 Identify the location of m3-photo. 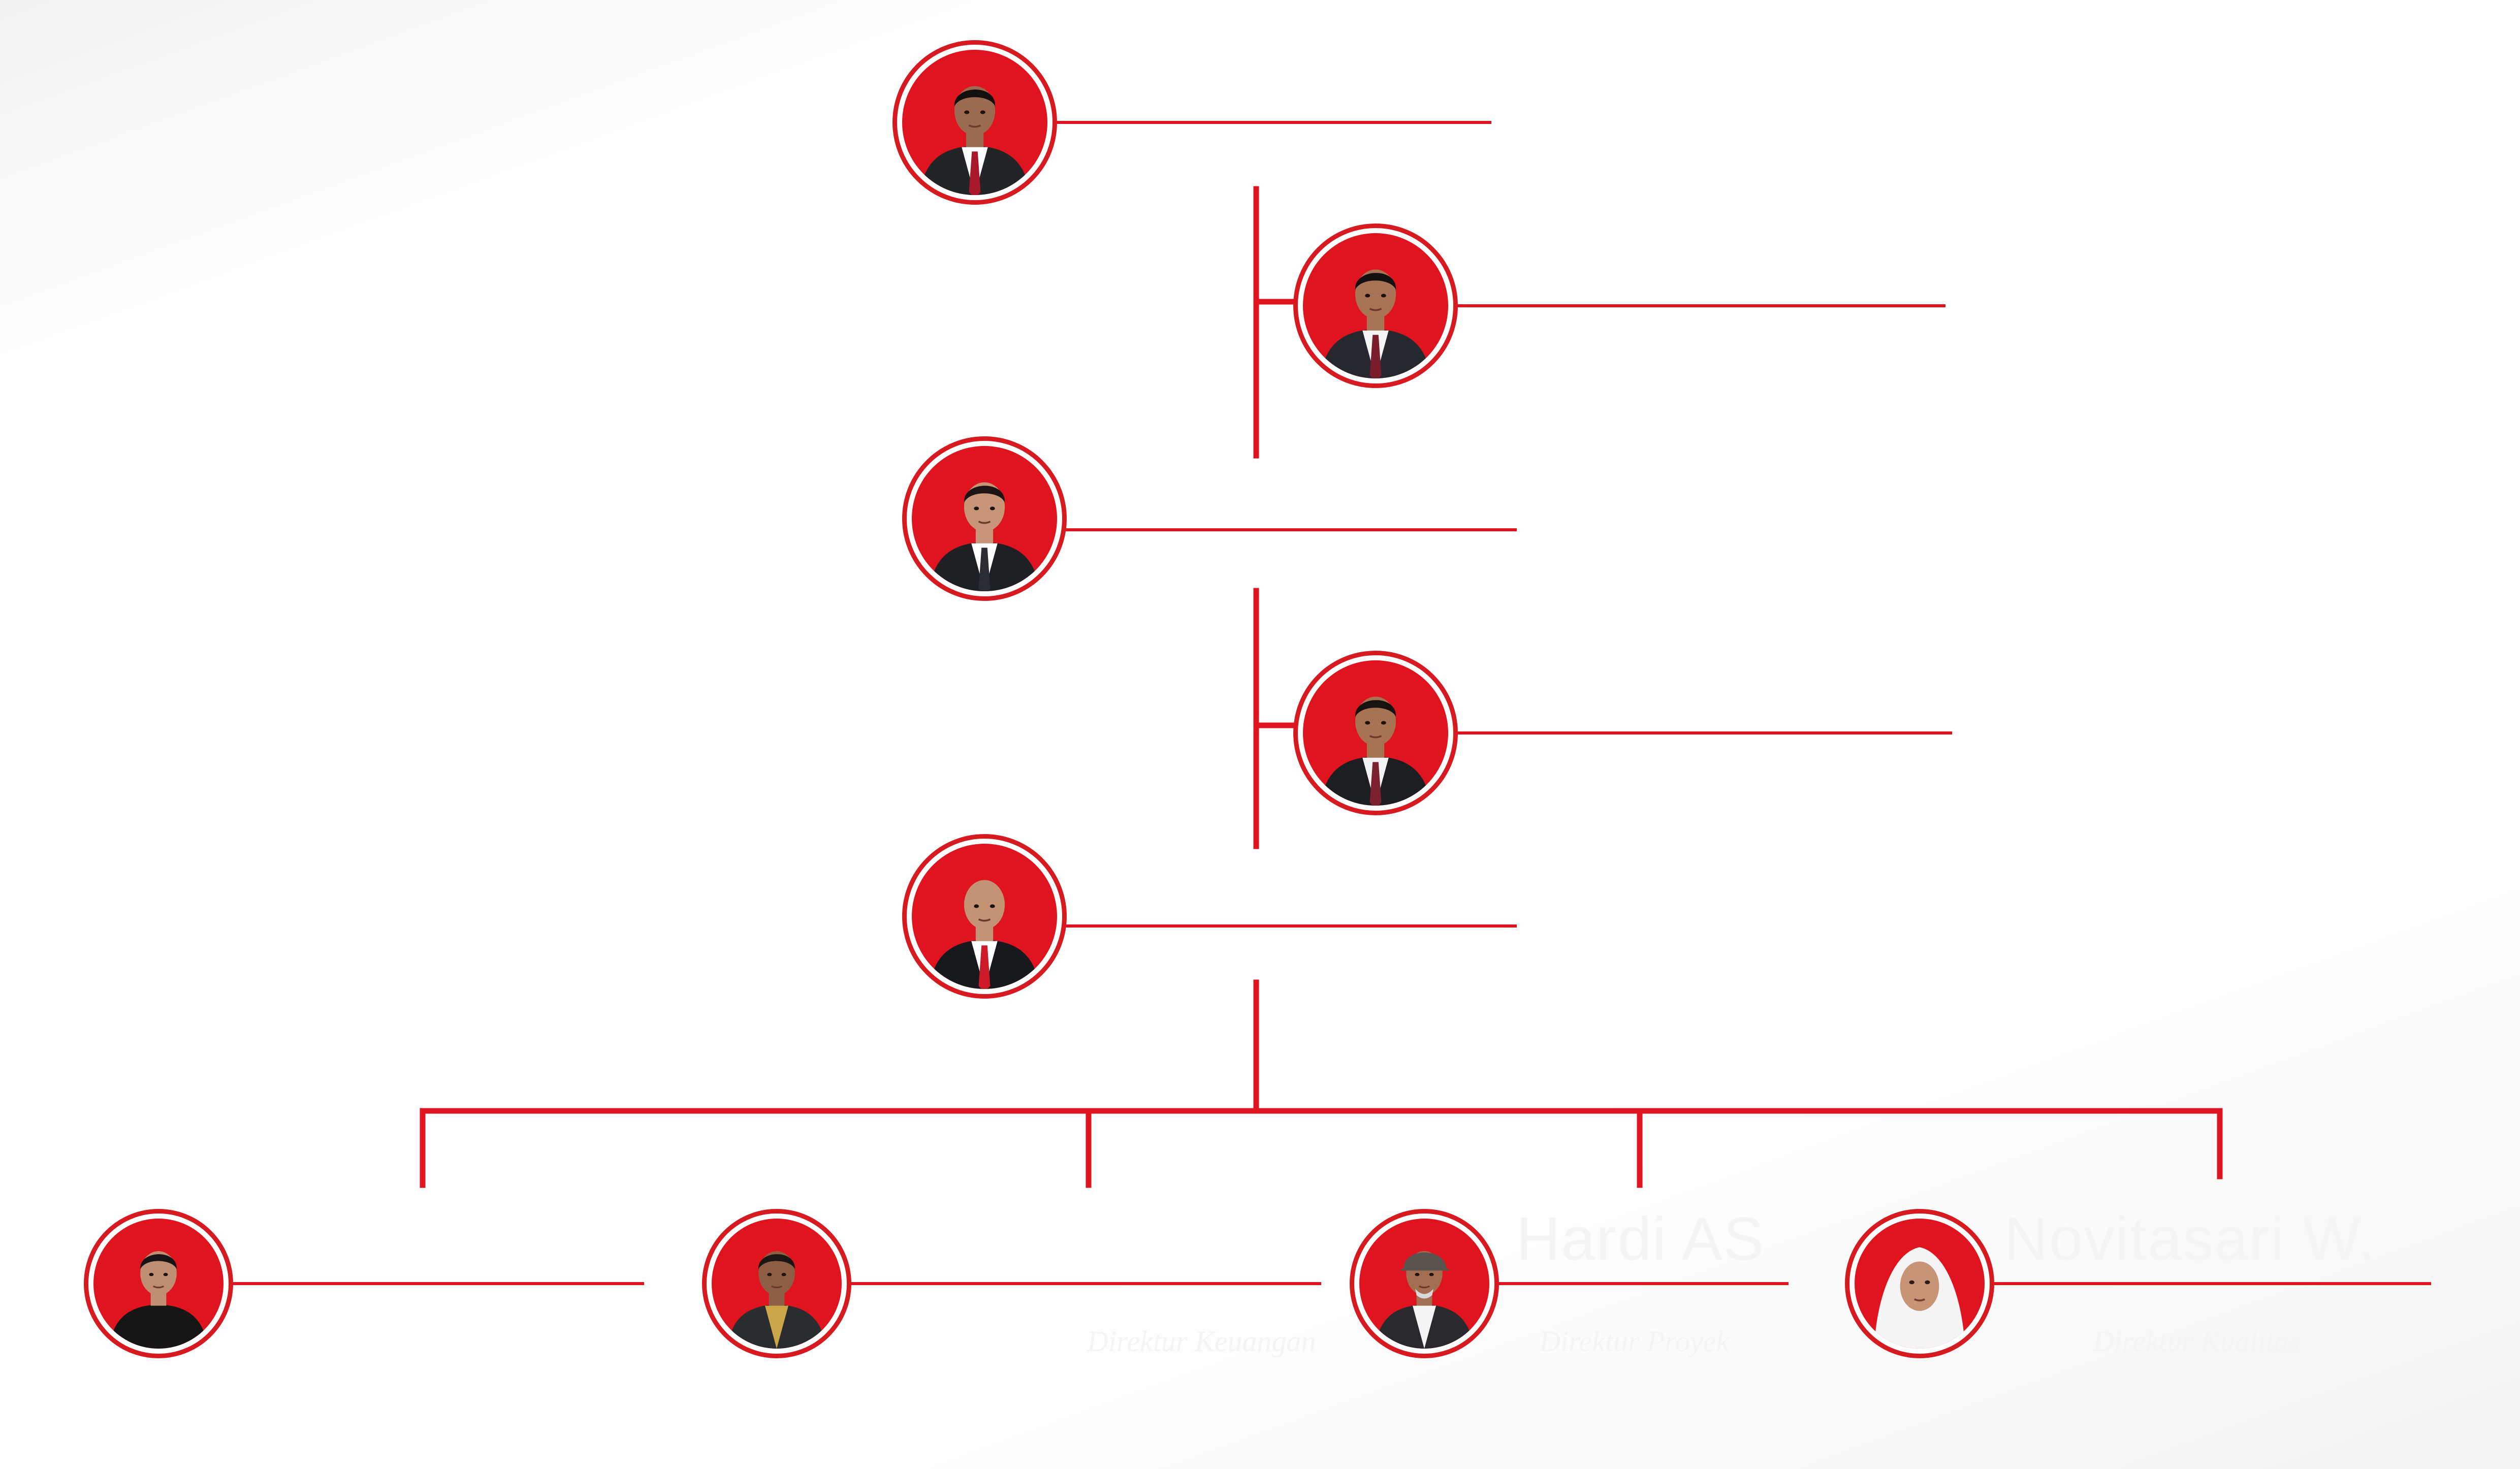
(984, 518).